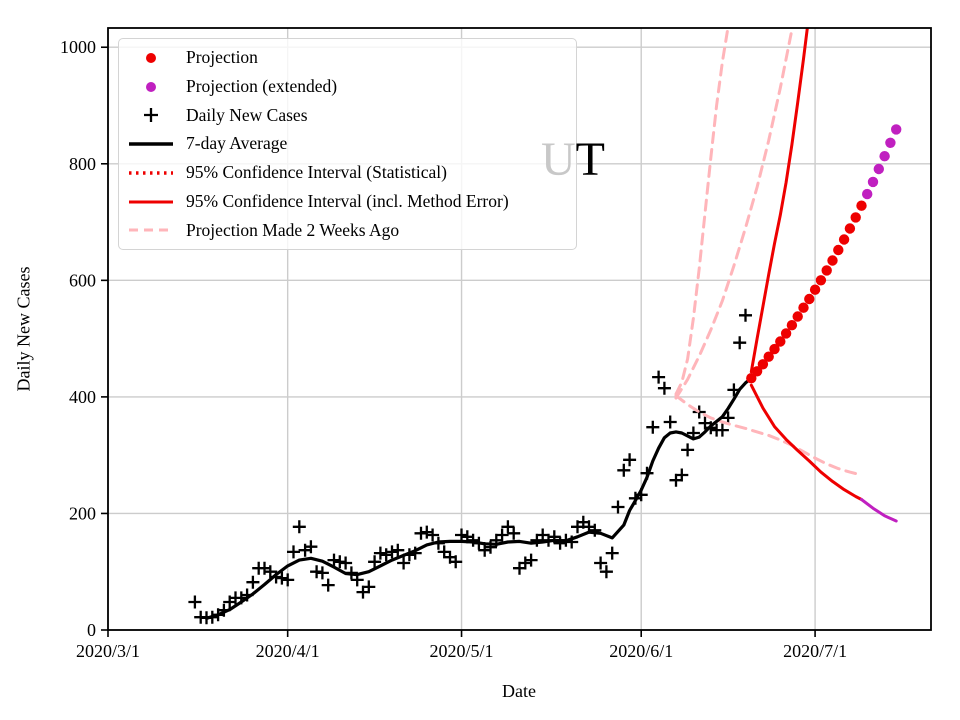 The width and height of the screenshot is (960, 720). What do you see at coordinates (734, 214) in the screenshot?
I see `projection-2-weeks-ago-middle` at bounding box center [734, 214].